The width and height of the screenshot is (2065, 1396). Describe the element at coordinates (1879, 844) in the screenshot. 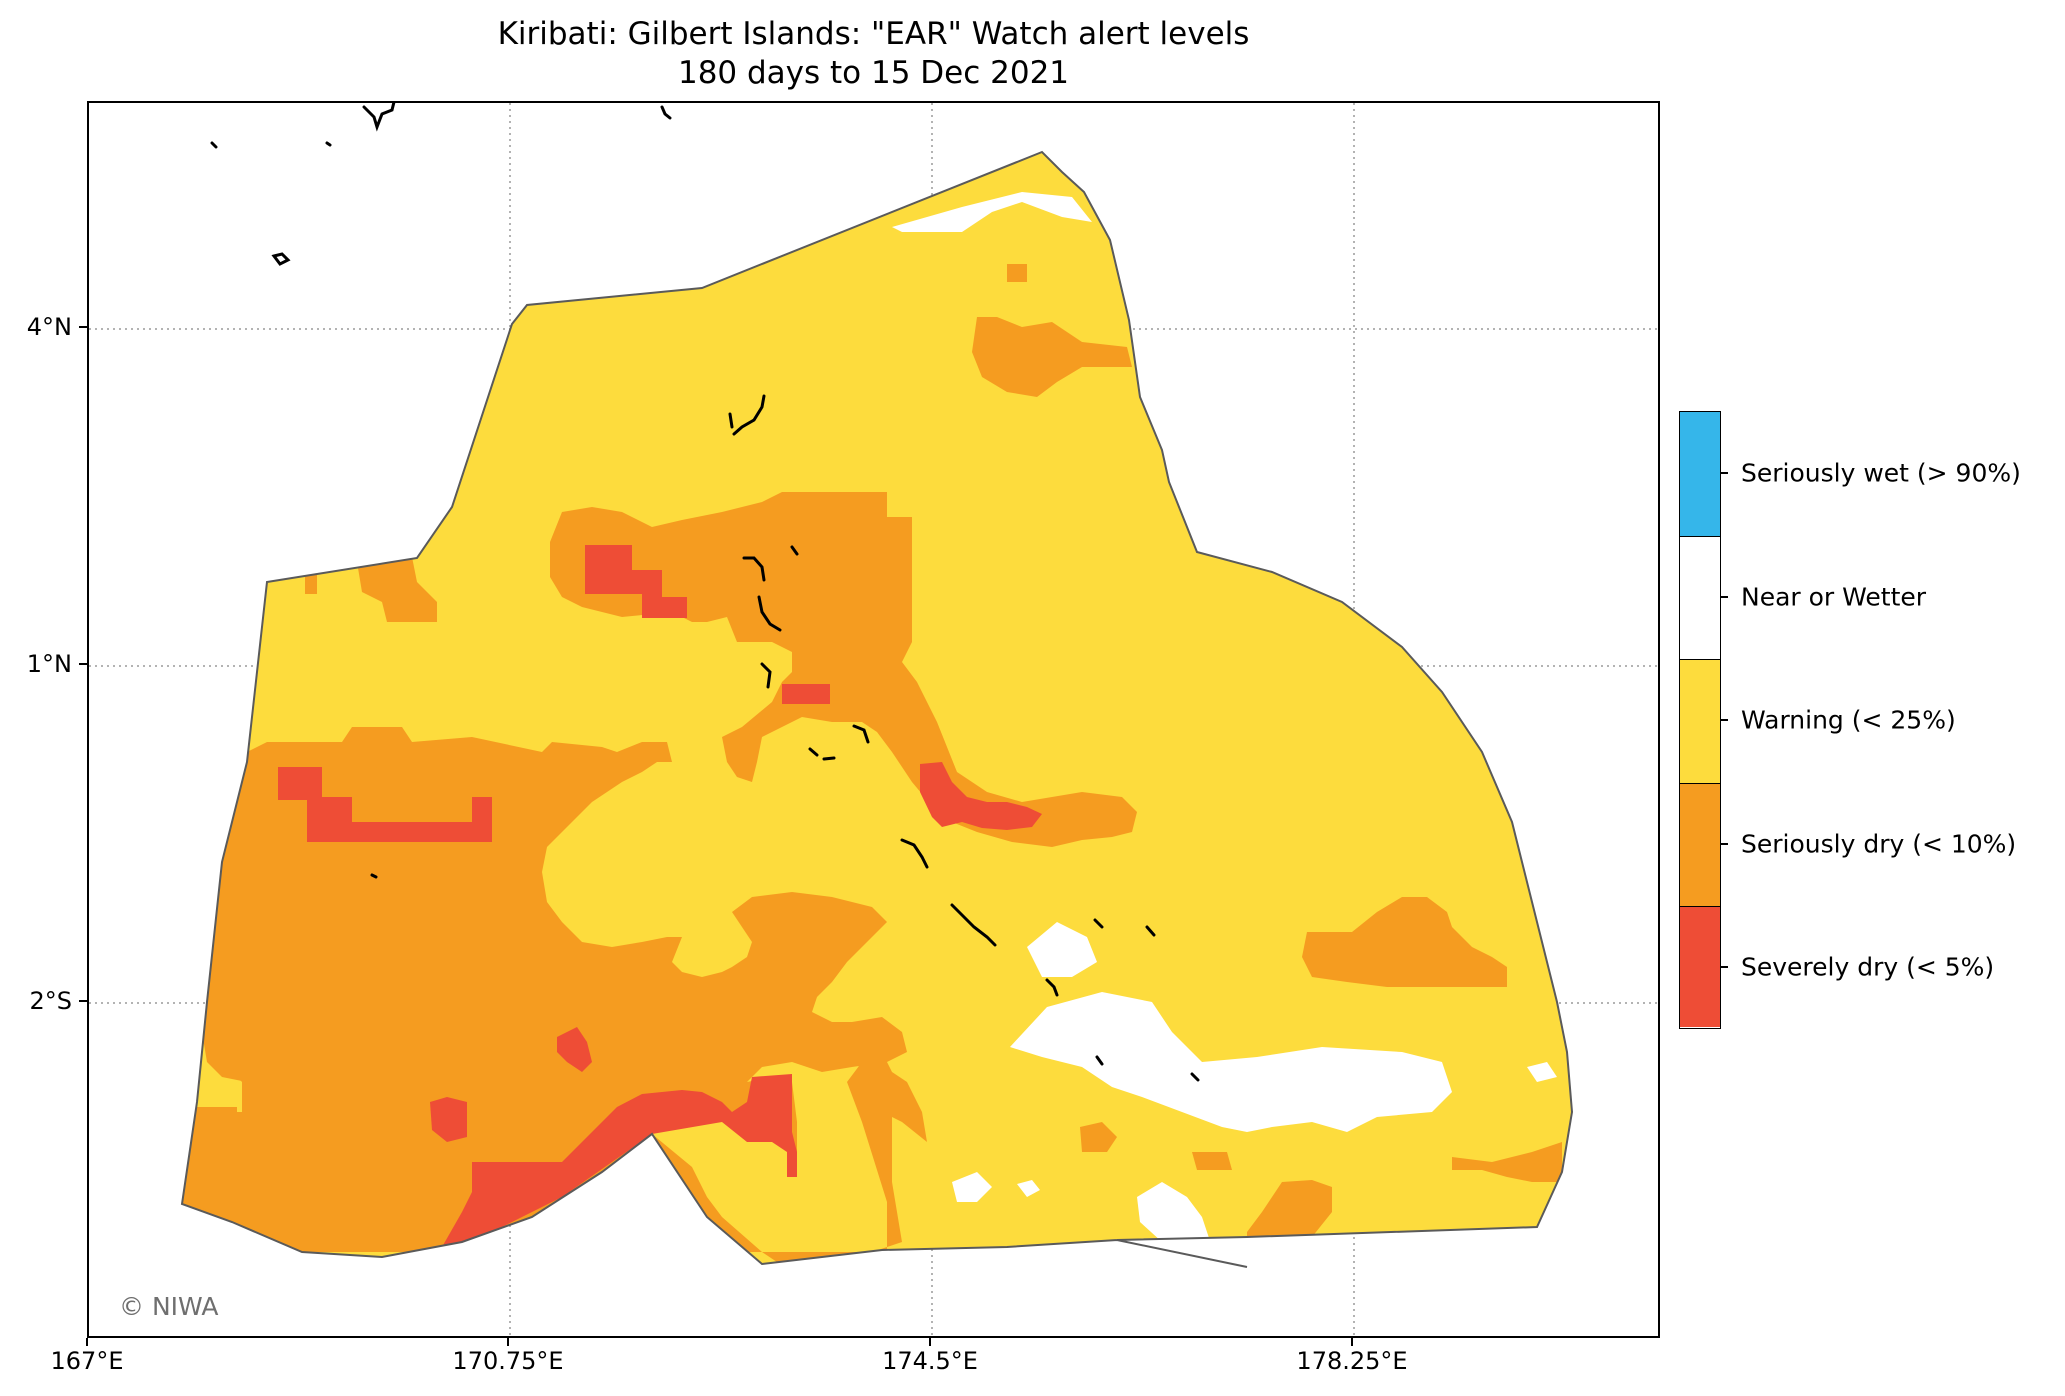

I see `legend-label-seriously-dry: Seriously dry (< 10%)` at that location.